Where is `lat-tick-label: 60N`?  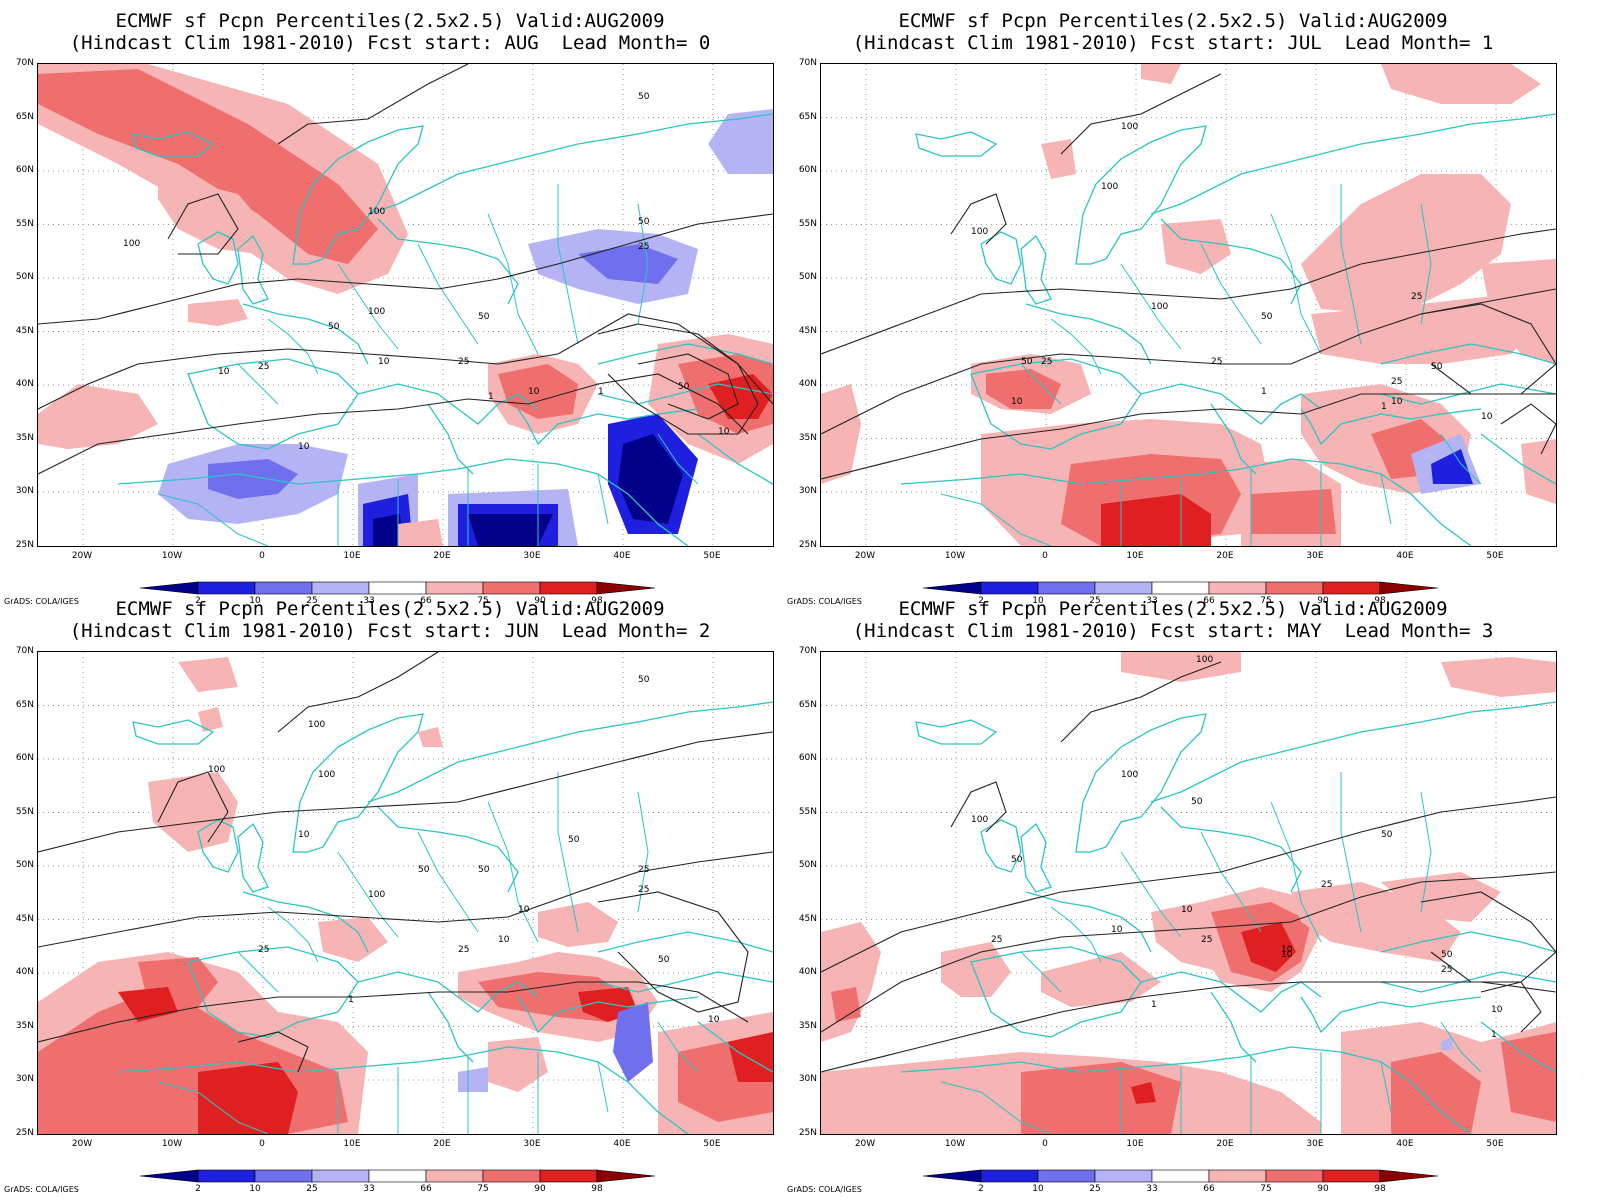
lat-tick-label: 60N is located at coordinates (24, 170).